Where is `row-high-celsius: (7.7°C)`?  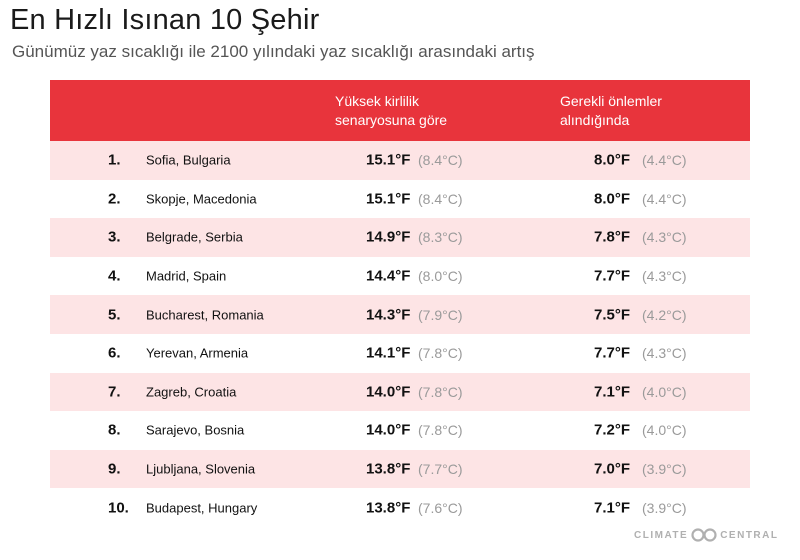
row-high-celsius: (7.7°C) is located at coordinates (440, 469).